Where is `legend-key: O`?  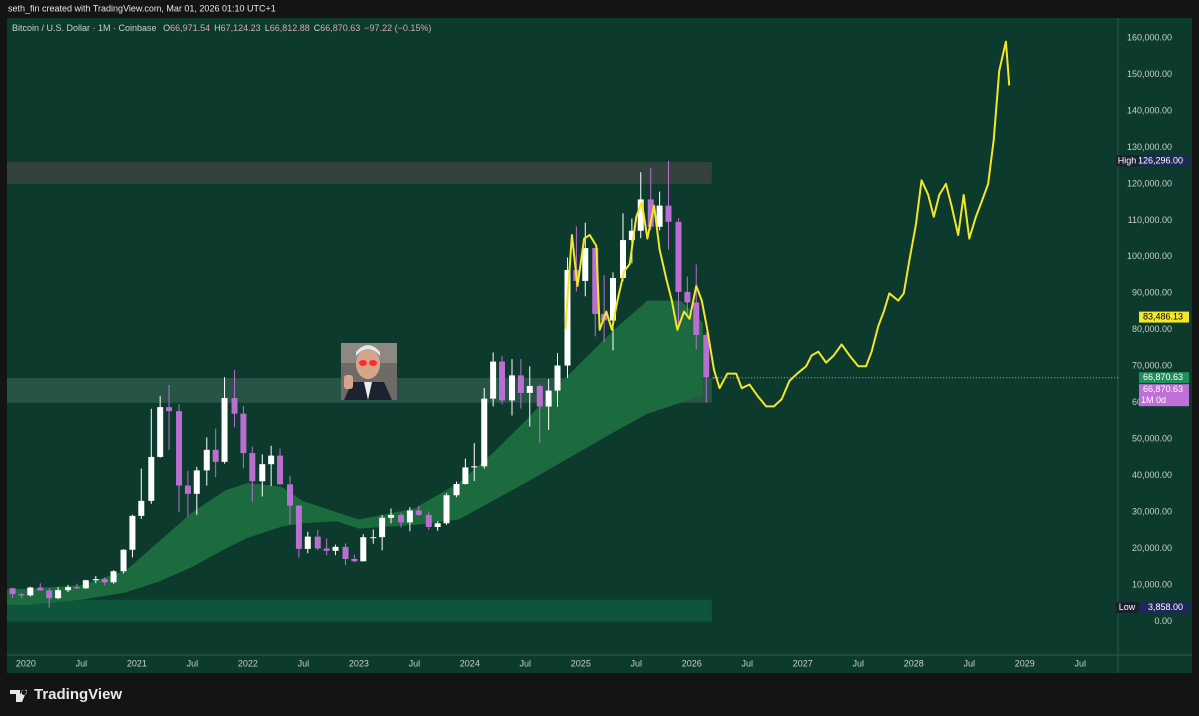
legend-key: O is located at coordinates (166, 28).